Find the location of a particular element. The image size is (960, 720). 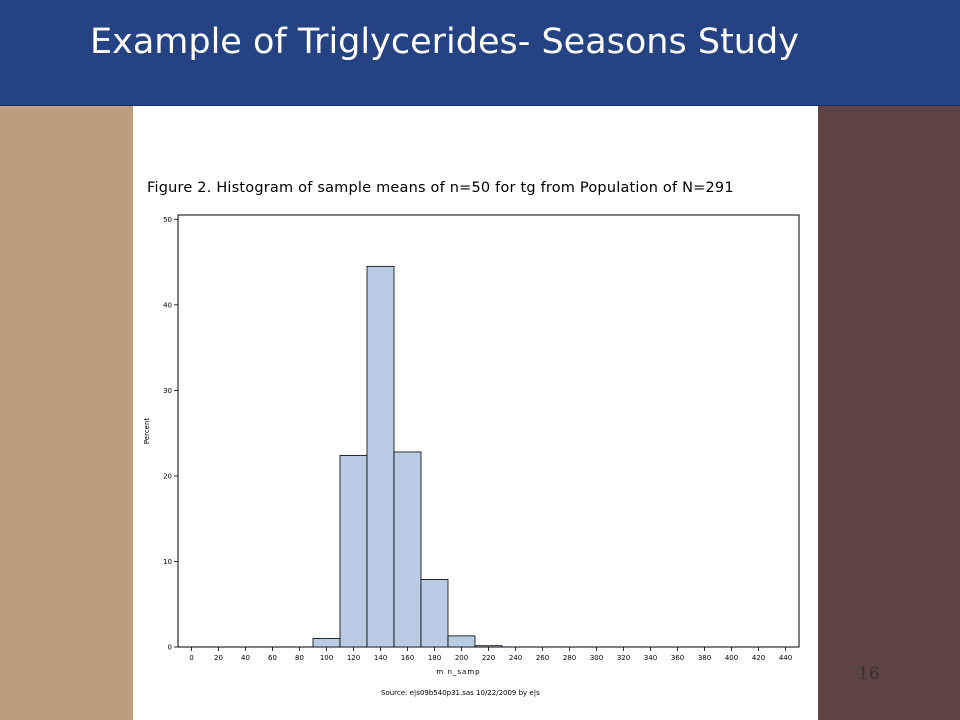

y-tick-label-40: 40 is located at coordinates (167, 305).